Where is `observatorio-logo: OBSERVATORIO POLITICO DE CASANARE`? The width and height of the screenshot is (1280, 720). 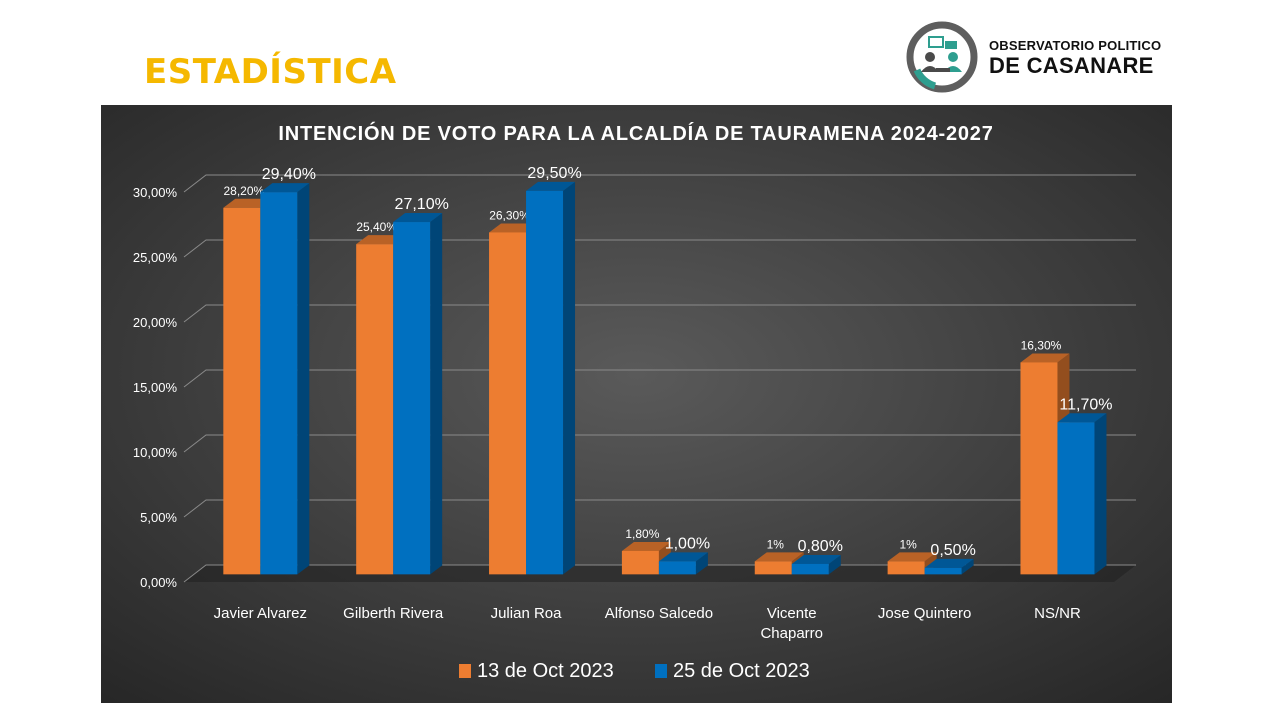 observatorio-logo: OBSERVATORIO POLITICO DE CASANARE is located at coordinates (1047, 59).